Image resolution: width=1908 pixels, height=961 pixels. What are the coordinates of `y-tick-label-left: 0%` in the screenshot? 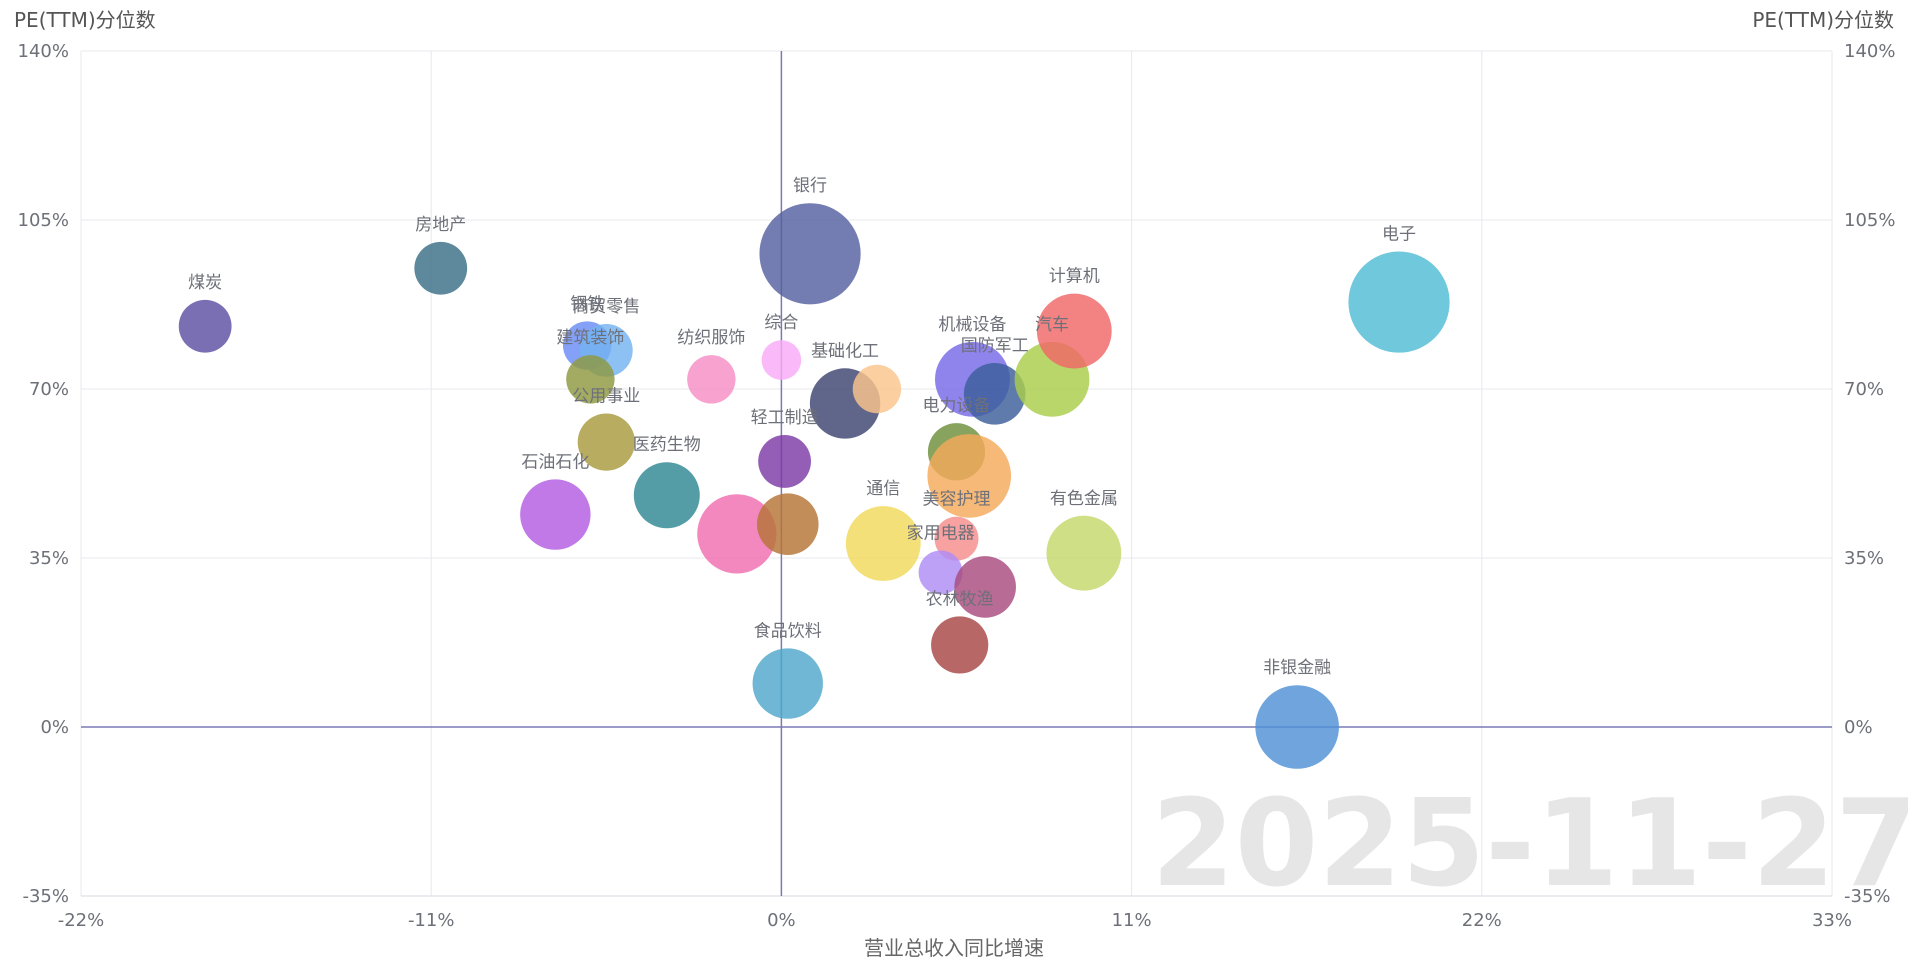 It's located at (54, 727).